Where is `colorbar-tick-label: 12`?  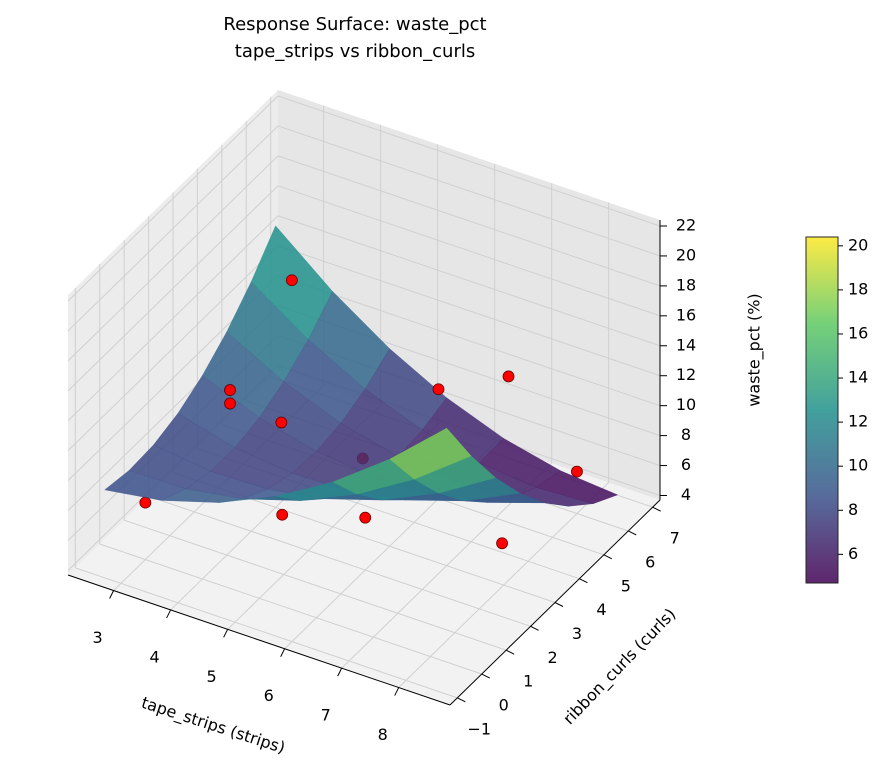
colorbar-tick-label: 12 is located at coordinates (858, 421).